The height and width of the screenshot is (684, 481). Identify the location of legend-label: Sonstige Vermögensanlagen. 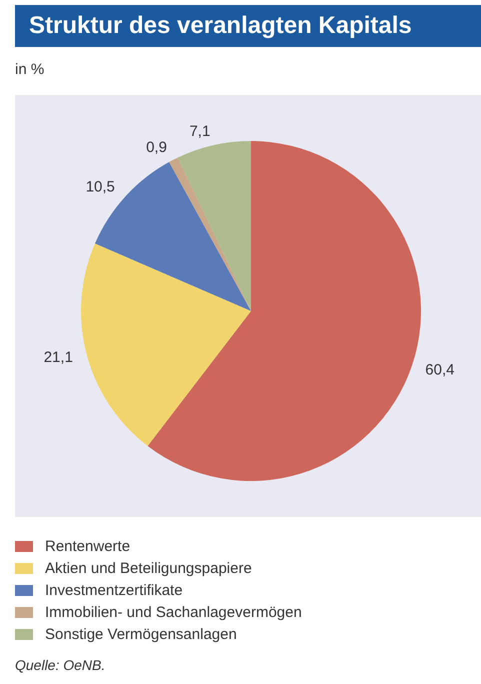
(141, 634).